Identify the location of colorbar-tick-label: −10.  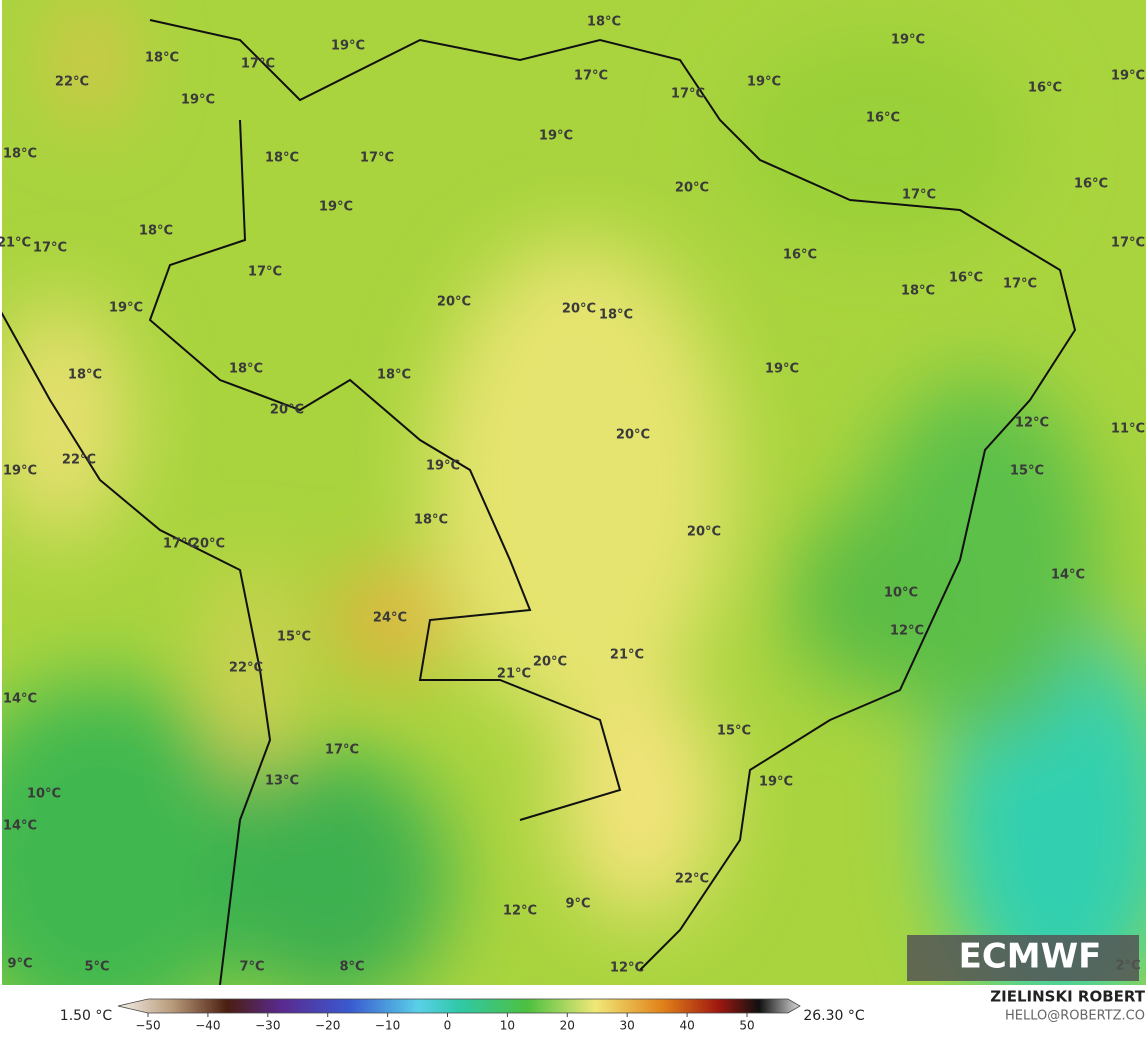
(387, 1026).